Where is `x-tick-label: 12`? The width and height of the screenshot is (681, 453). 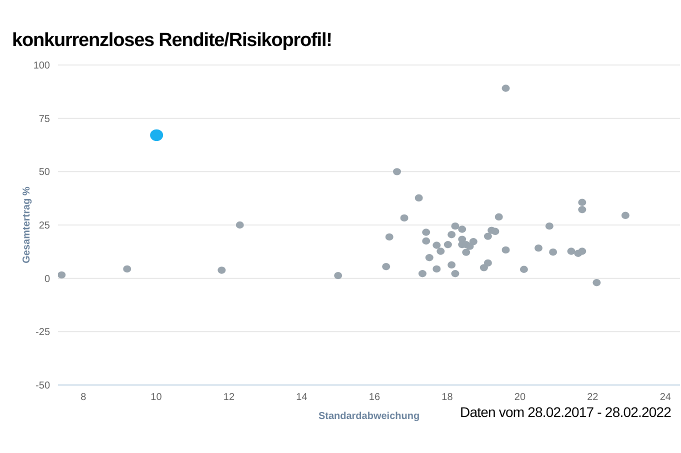 x-tick-label: 12 is located at coordinates (229, 398).